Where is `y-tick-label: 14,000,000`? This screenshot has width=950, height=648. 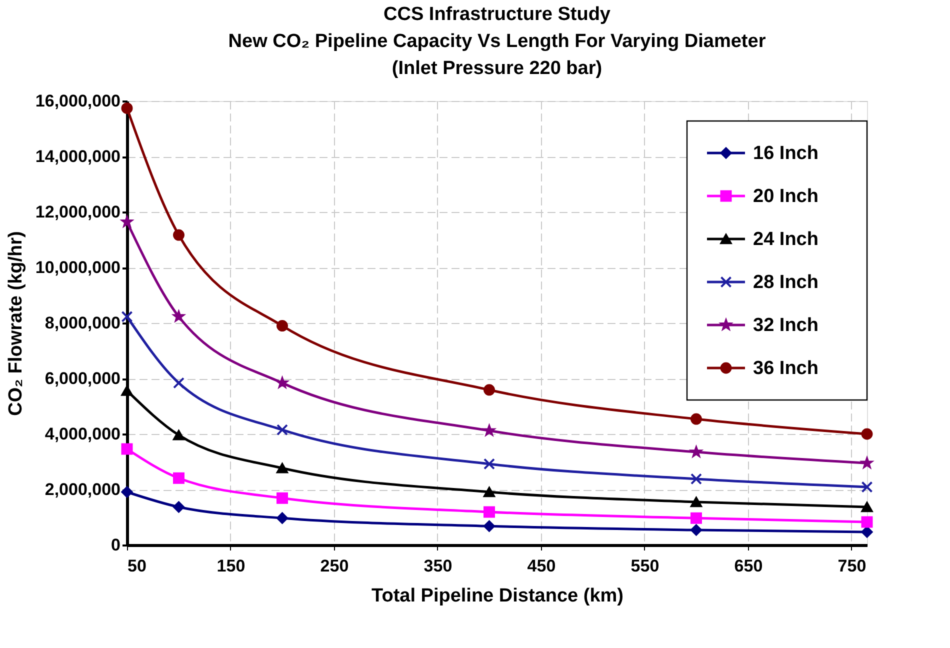 y-tick-label: 14,000,000 is located at coordinates (77, 156).